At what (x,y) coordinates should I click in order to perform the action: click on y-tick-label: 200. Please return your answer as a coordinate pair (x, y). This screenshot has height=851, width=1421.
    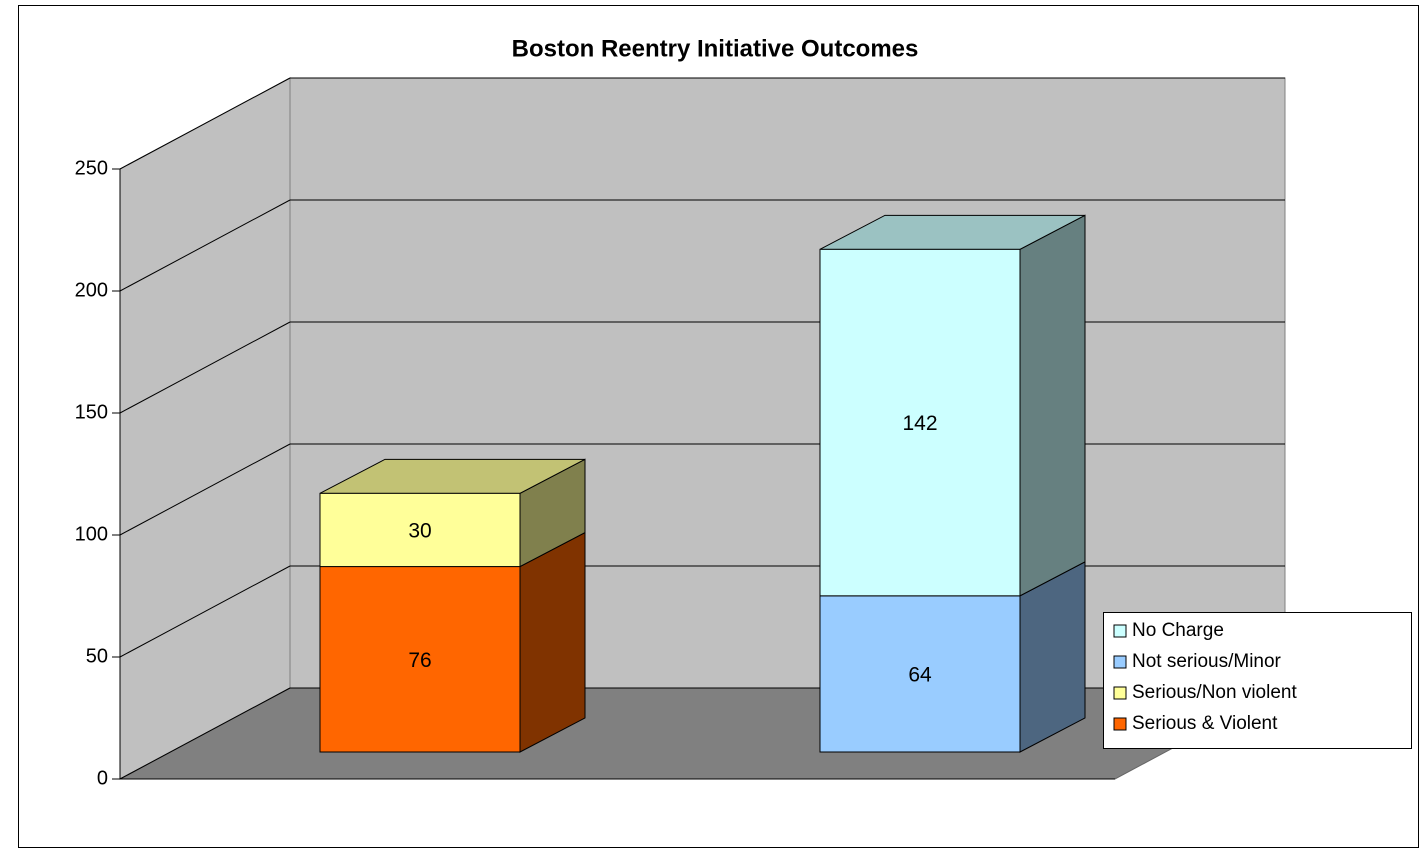
    Looking at the image, I should click on (91, 290).